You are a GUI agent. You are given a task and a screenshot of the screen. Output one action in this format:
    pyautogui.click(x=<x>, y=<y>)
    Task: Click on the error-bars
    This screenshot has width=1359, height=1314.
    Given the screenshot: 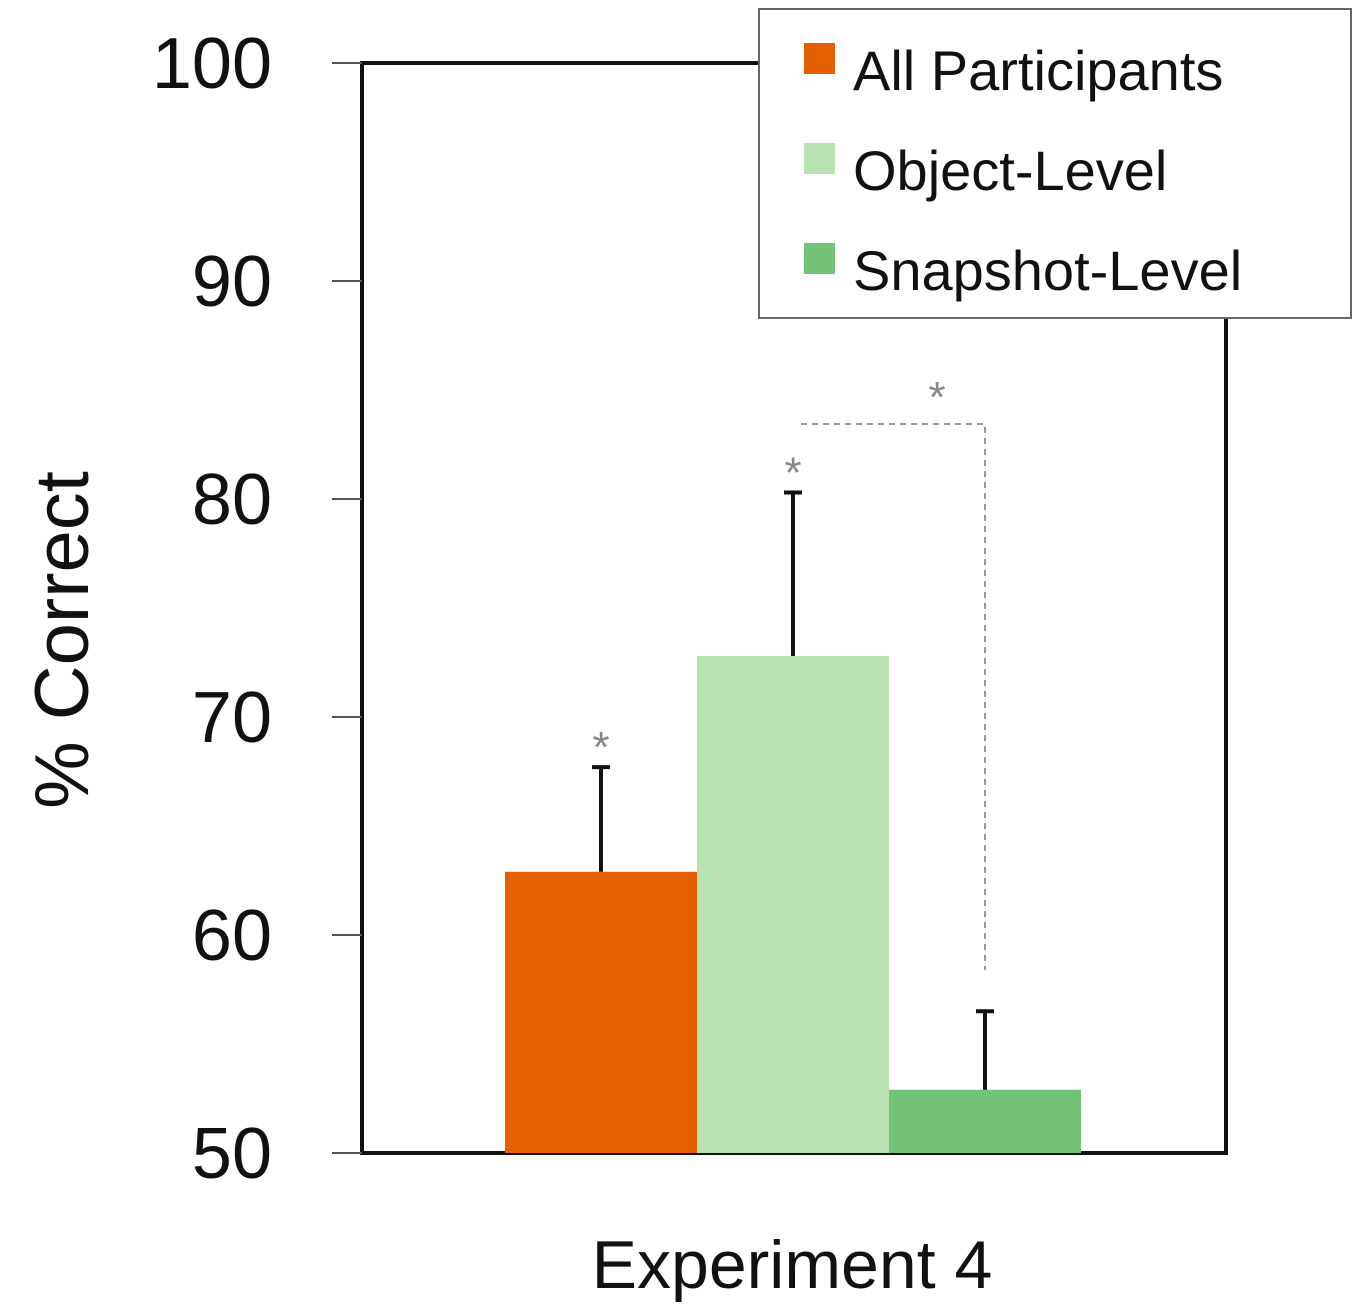 What is the action you would take?
    pyautogui.click(x=793, y=790)
    